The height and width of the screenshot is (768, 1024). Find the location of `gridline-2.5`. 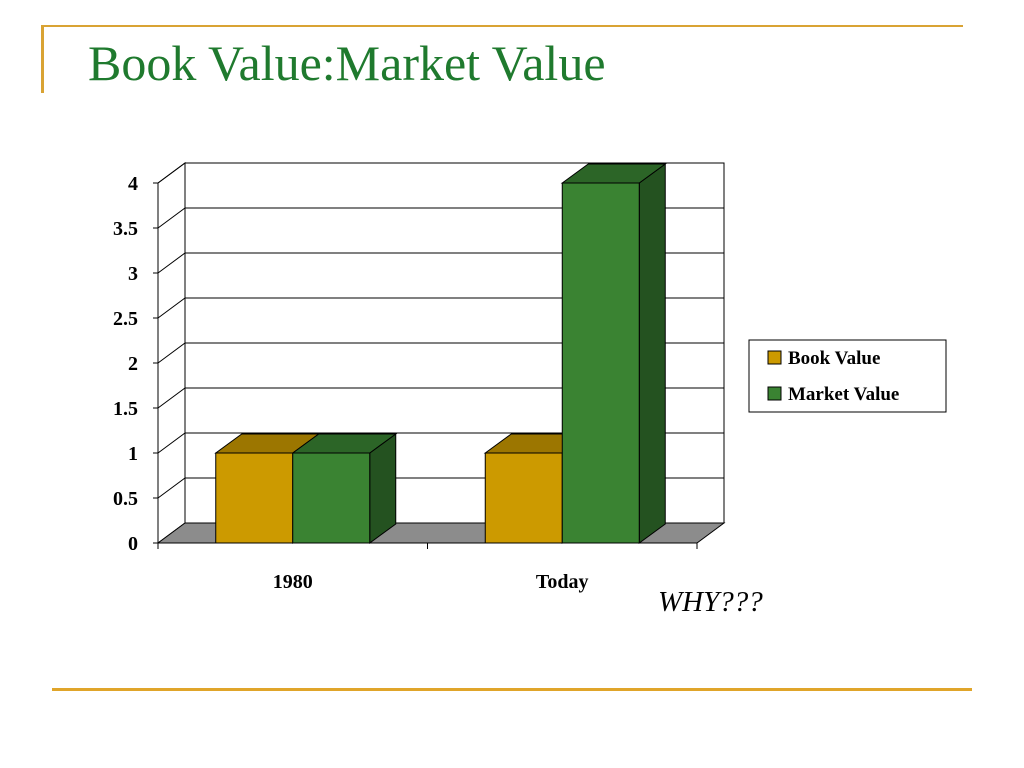

gridline-2.5 is located at coordinates (440, 308).